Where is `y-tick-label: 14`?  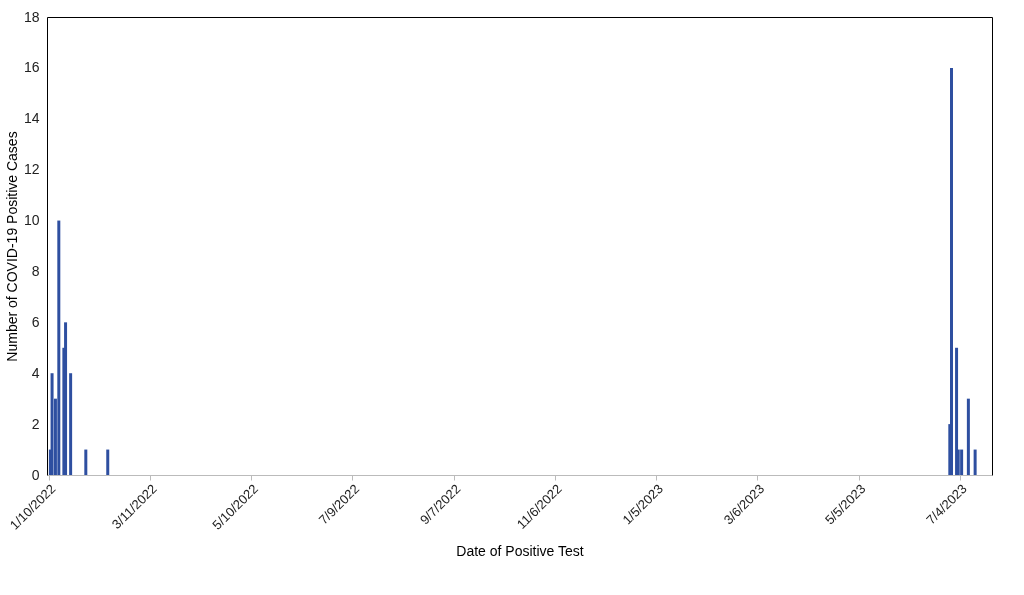 y-tick-label: 14 is located at coordinates (31, 118).